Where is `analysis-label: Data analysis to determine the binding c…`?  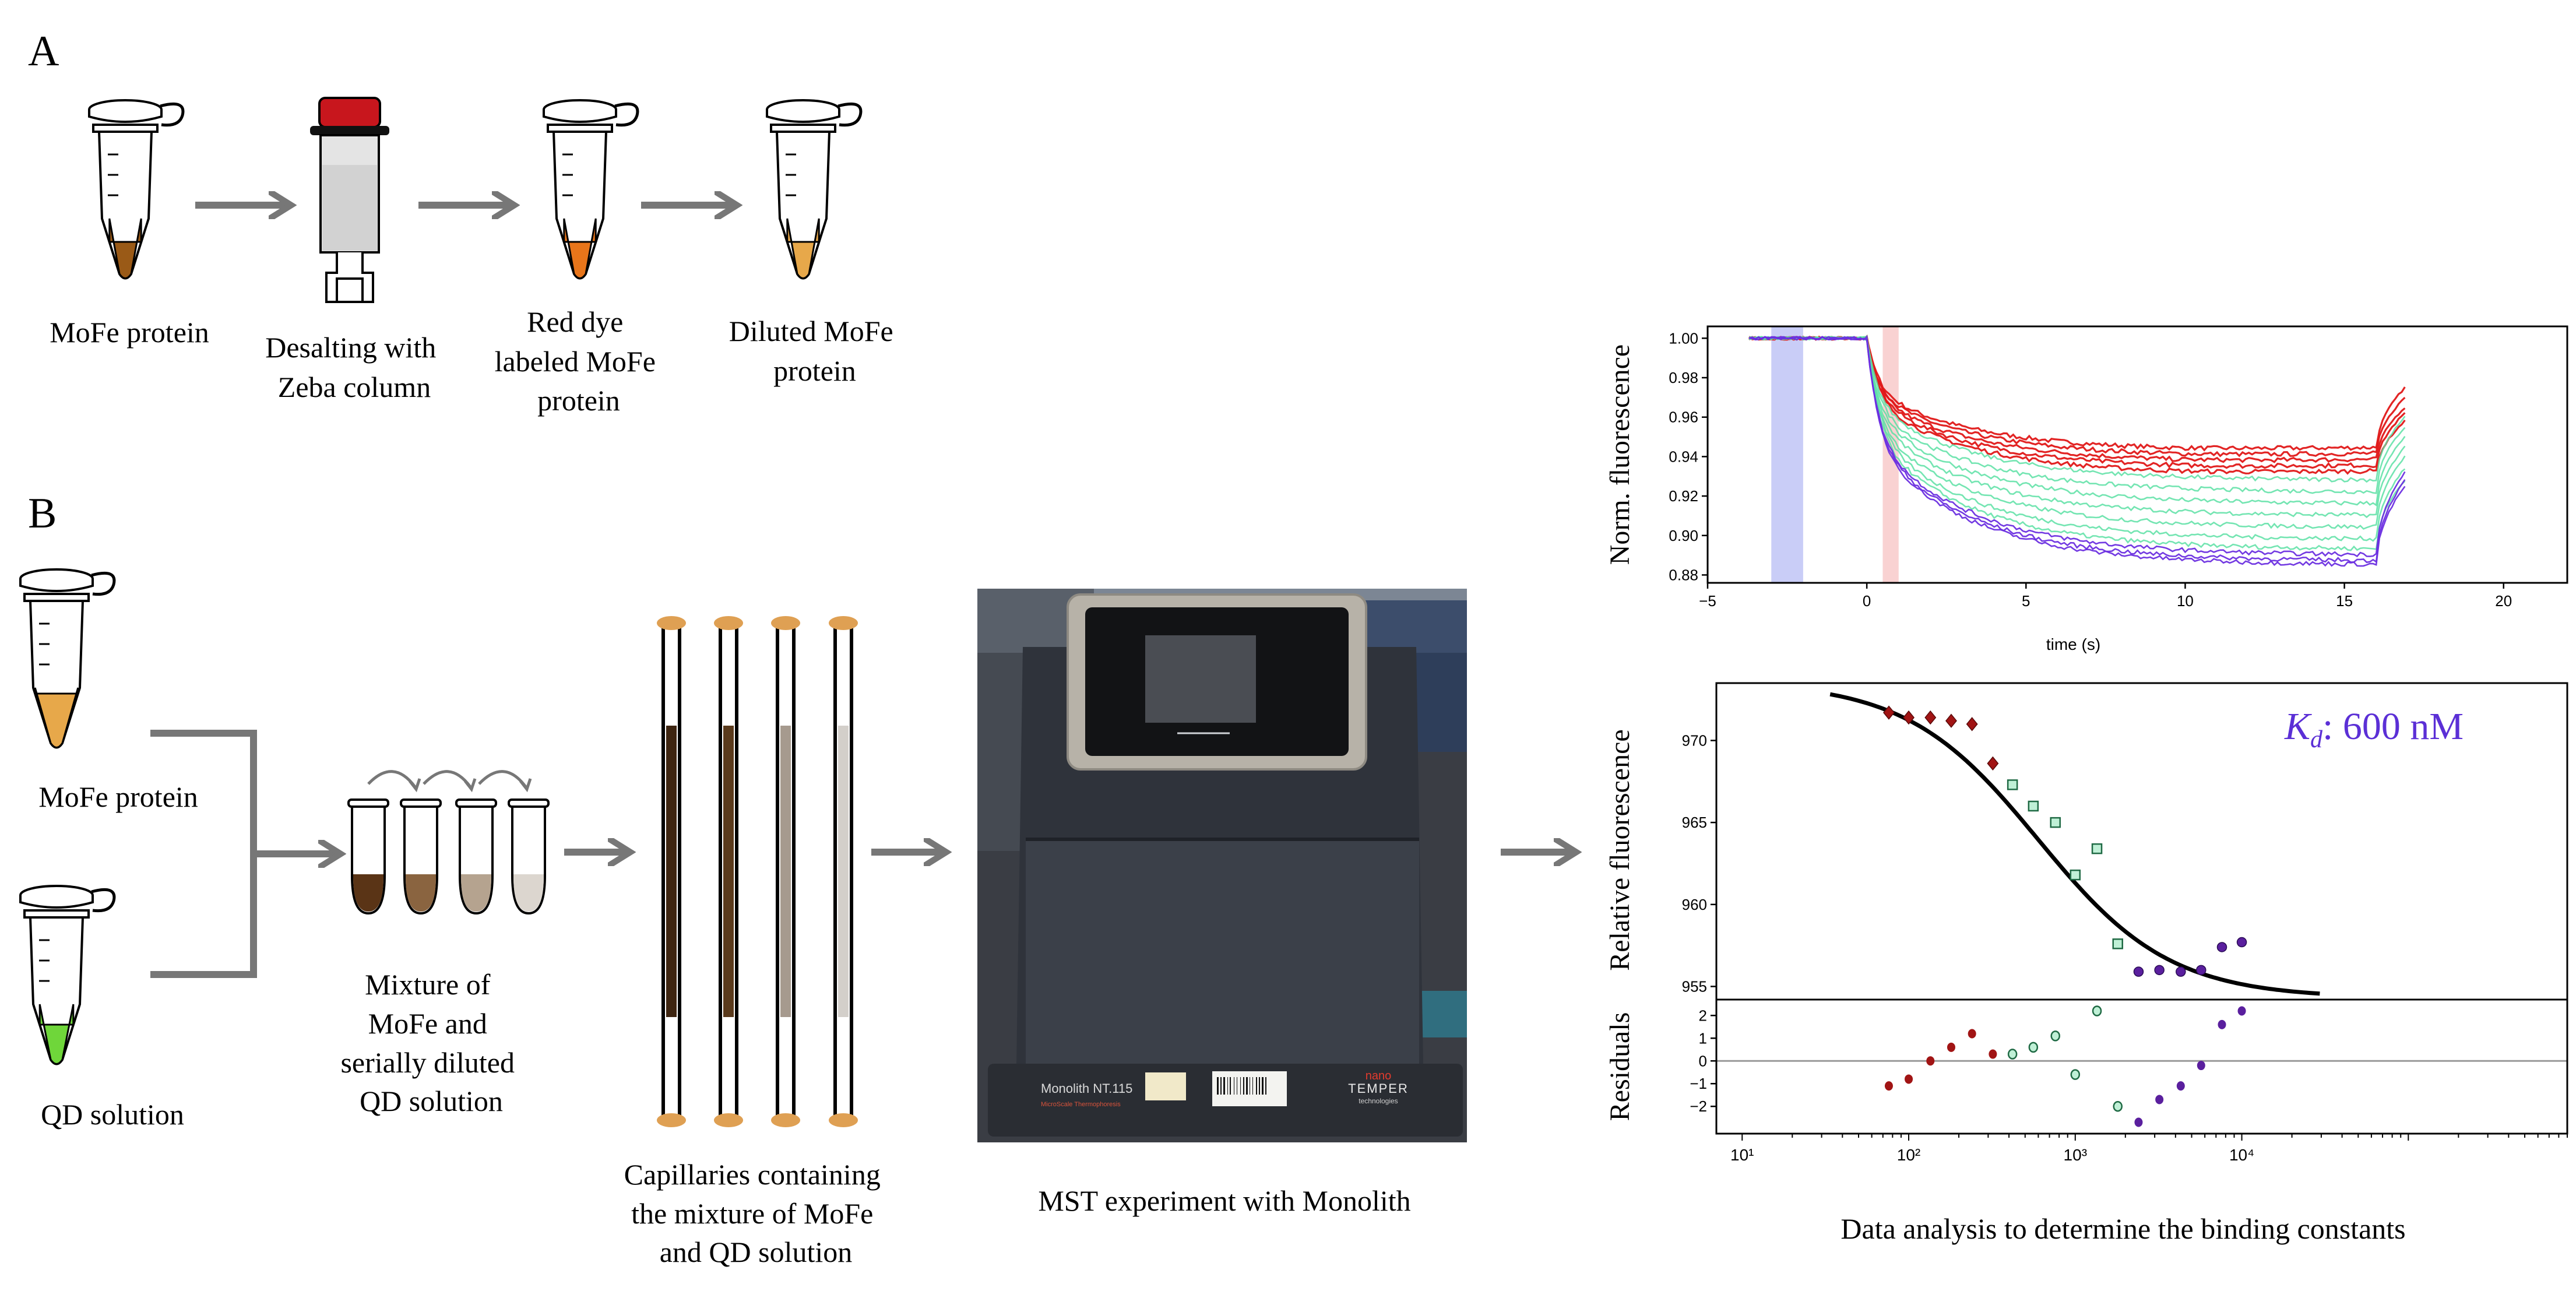
analysis-label: Data analysis to determine the binding c… is located at coordinates (2122, 1228).